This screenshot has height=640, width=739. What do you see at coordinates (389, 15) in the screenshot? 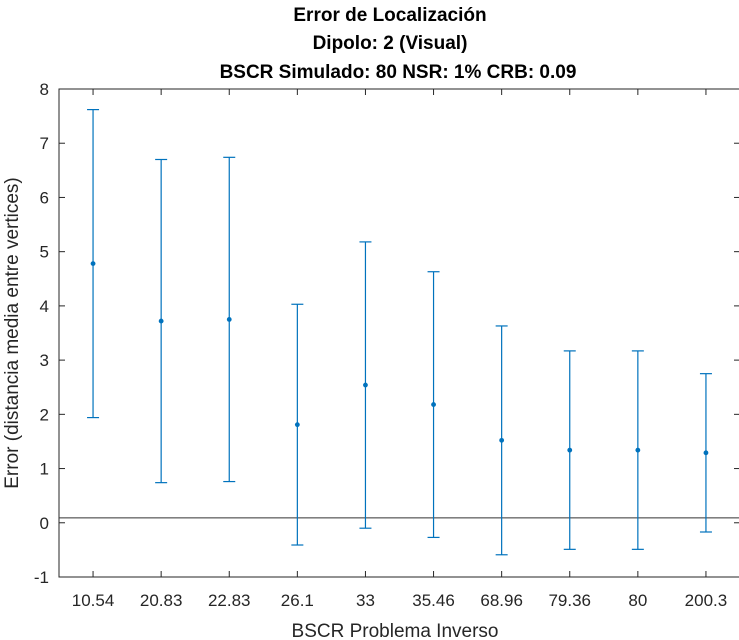
I see `chart-title-line-1: Error de Localización` at bounding box center [389, 15].